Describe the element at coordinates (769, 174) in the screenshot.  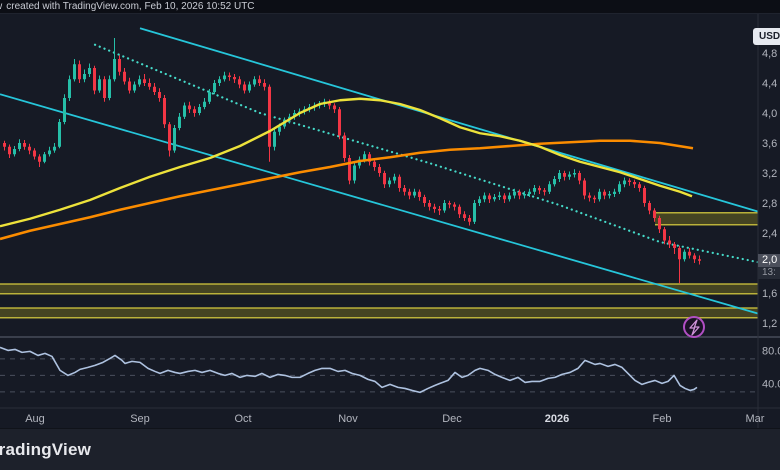
I see `price-axis-label: 3,2` at that location.